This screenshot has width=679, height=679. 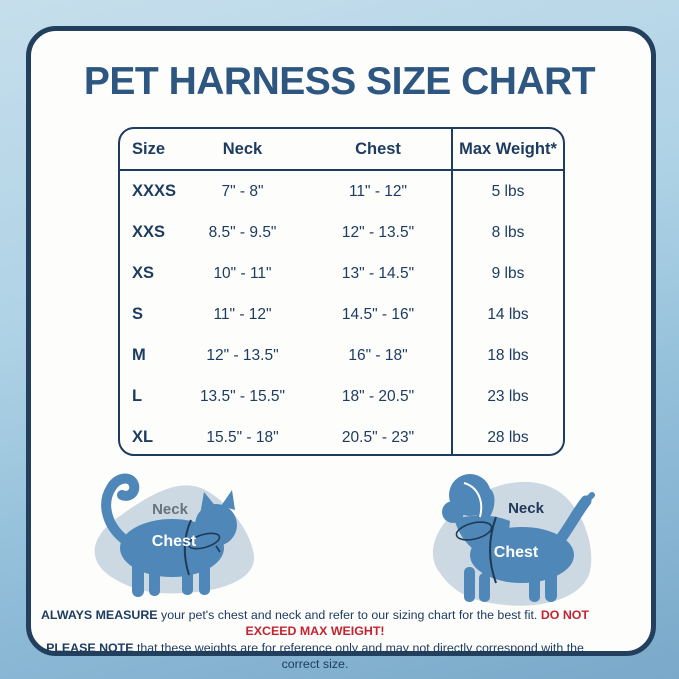 I want to click on neck-value: 15.5" - 18", so click(x=242, y=437).